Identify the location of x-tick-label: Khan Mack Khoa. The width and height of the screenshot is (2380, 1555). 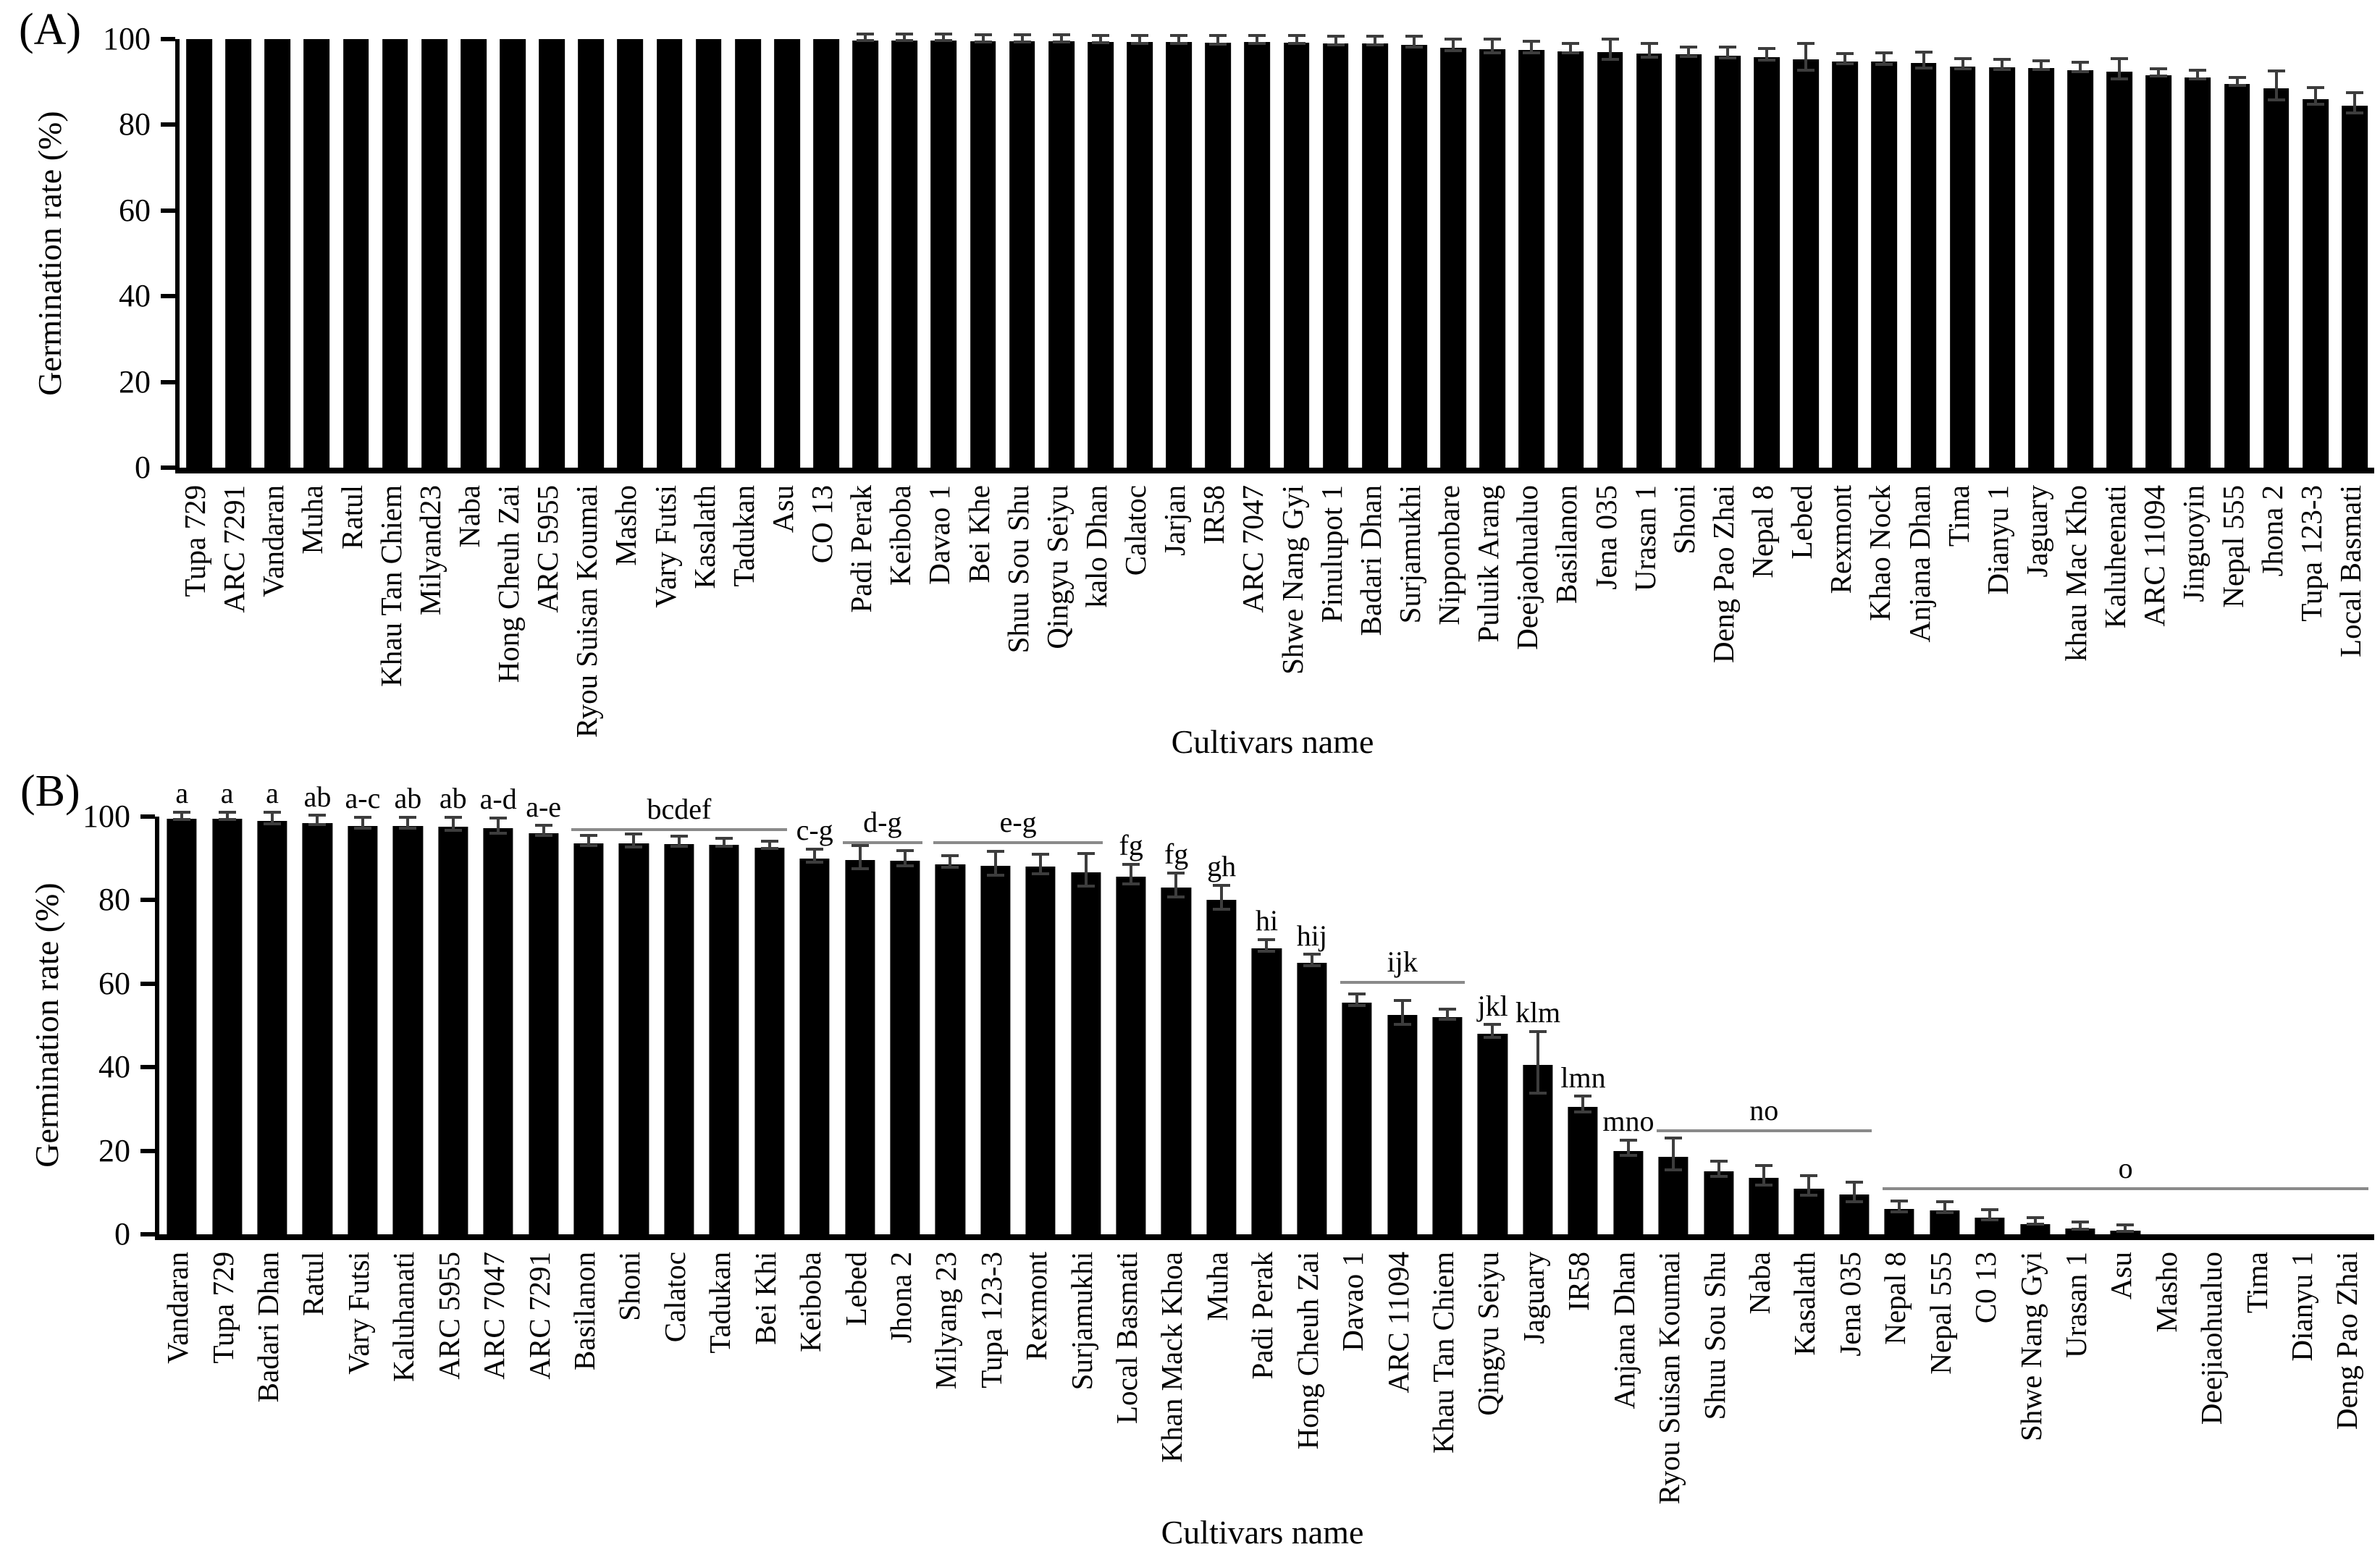
(1172, 1357).